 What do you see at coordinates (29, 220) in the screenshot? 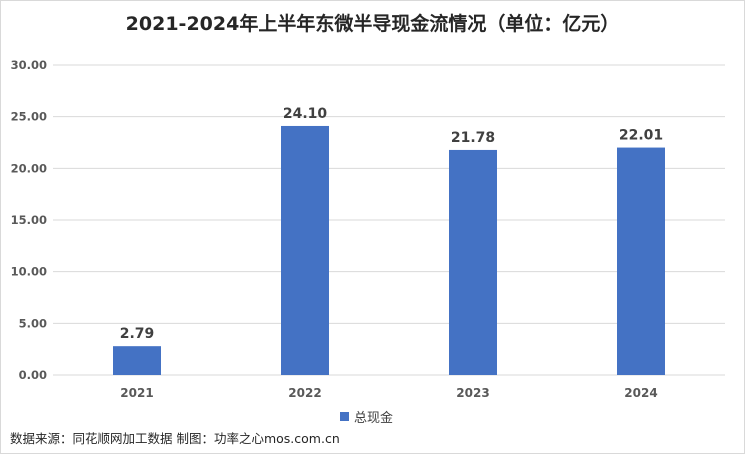
I see `y-tick-label: 15.00` at bounding box center [29, 220].